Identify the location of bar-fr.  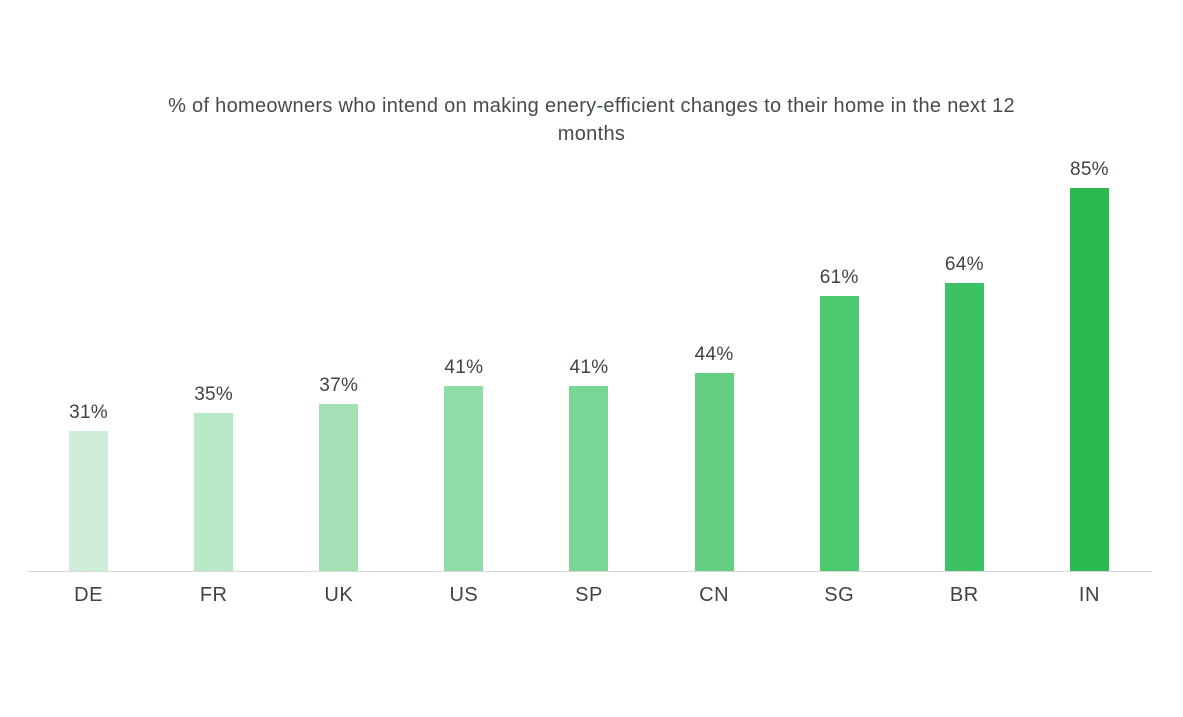
(214, 492).